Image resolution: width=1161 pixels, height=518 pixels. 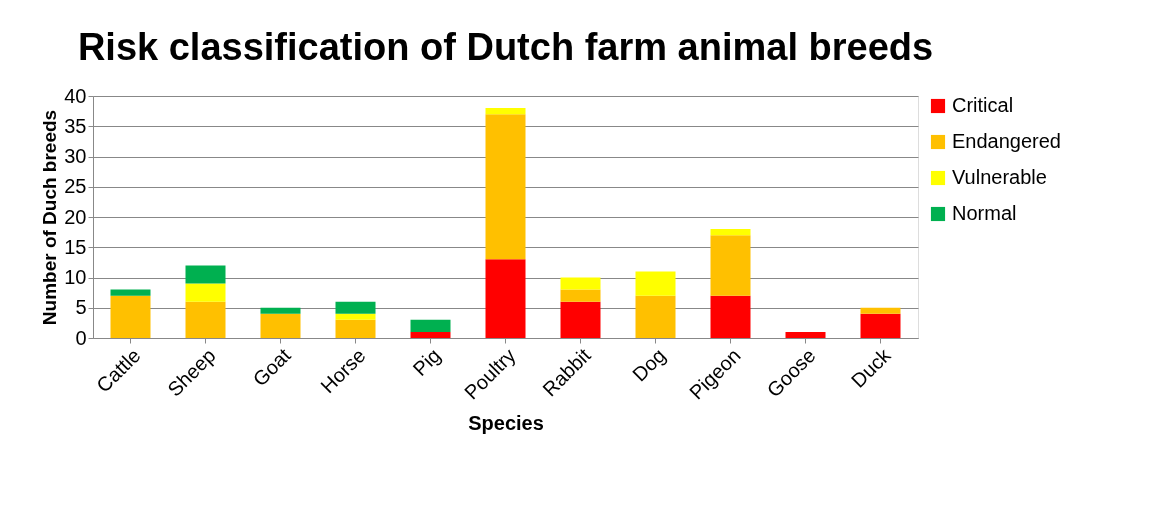 What do you see at coordinates (50, 217) in the screenshot?
I see `y-axis-title: Number of Duch breeds` at bounding box center [50, 217].